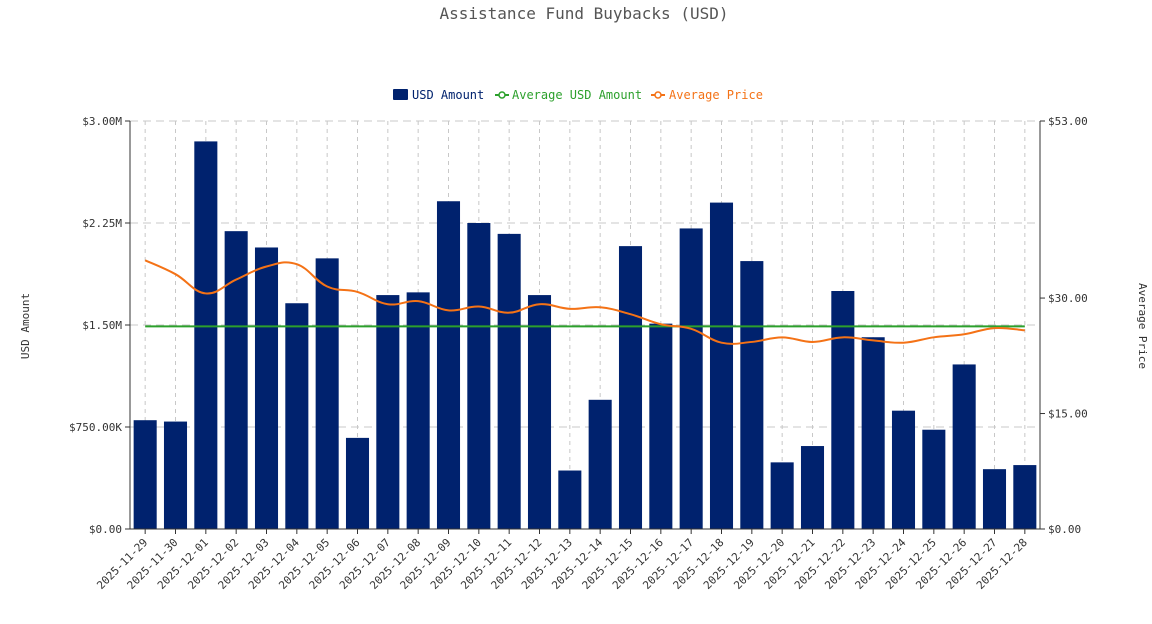  I want to click on right-axis-title: Average Price, so click(1142, 326).